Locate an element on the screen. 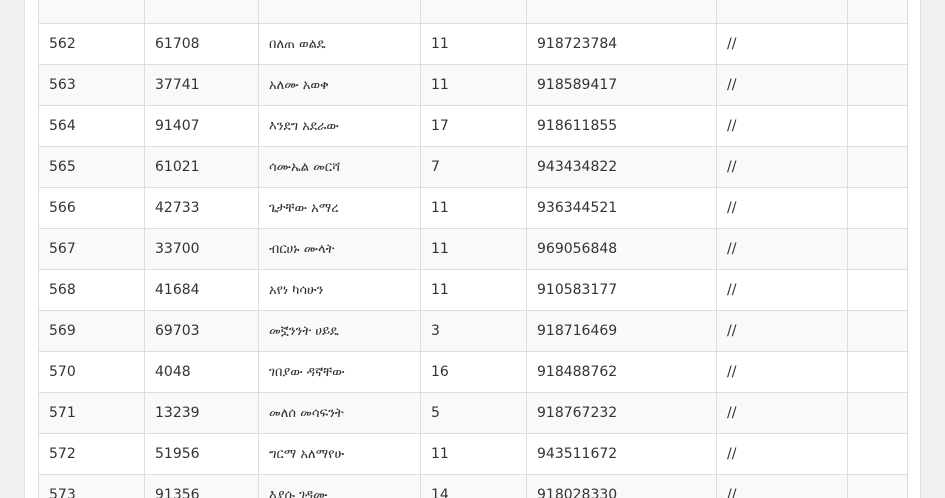  table-row: 562 61708 በለጠ ወልዴ 11 918723784 // is located at coordinates (473, 44).